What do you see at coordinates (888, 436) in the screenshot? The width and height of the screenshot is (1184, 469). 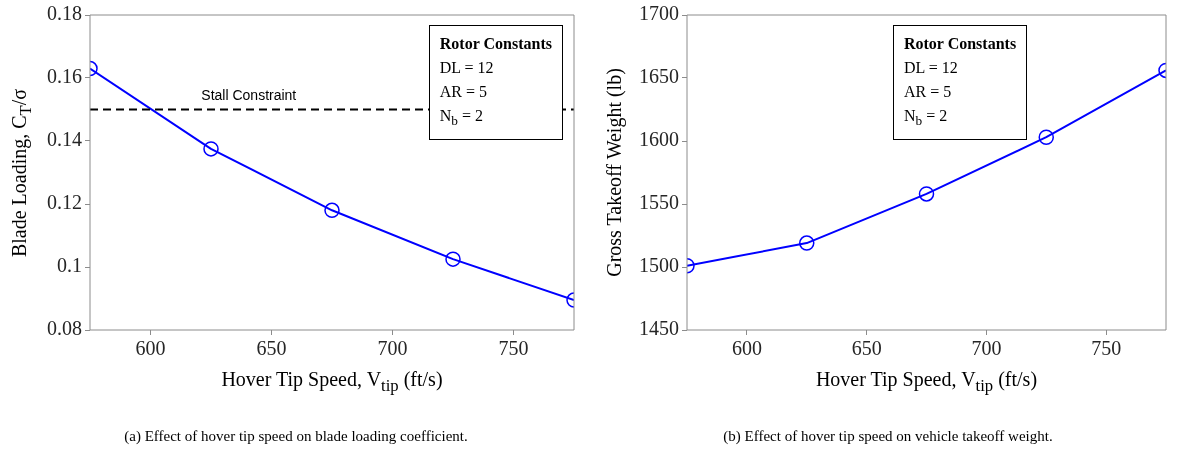 I see `text: (b) Effect of hover tip speed on vehicle takeoff weight.` at bounding box center [888, 436].